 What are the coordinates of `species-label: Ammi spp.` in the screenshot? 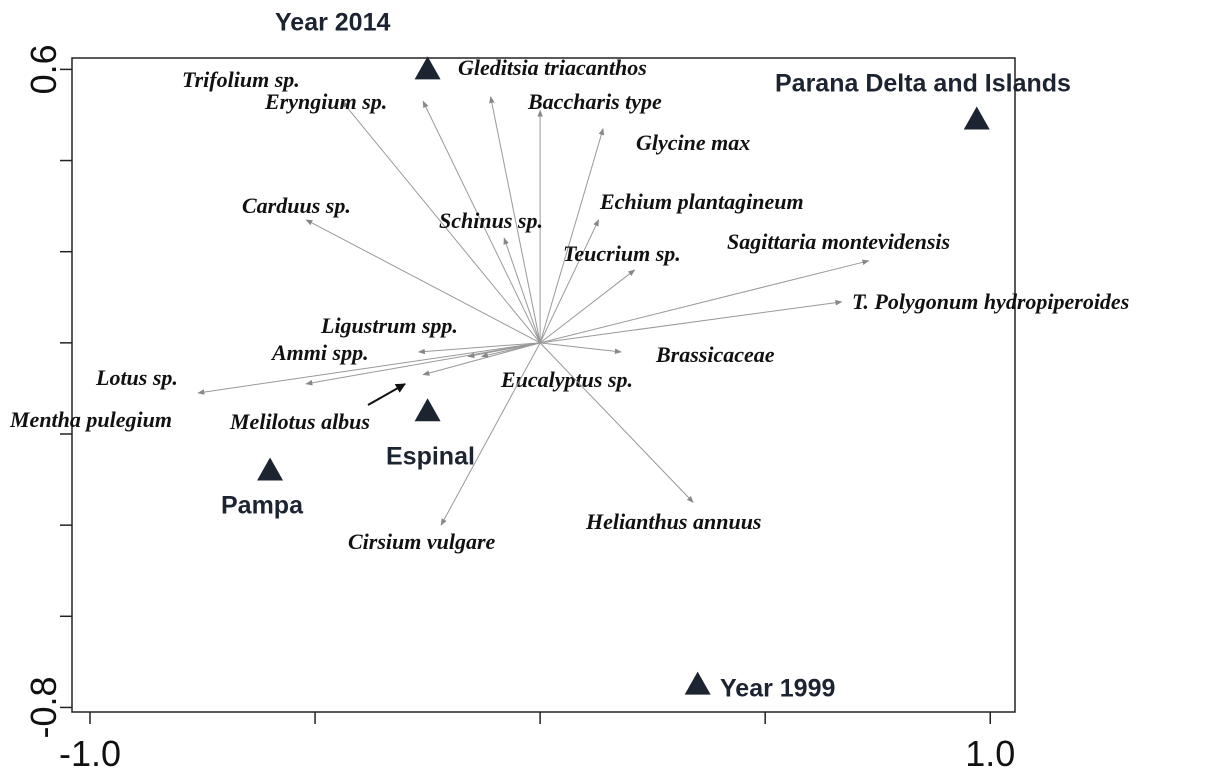 It's located at (319, 352).